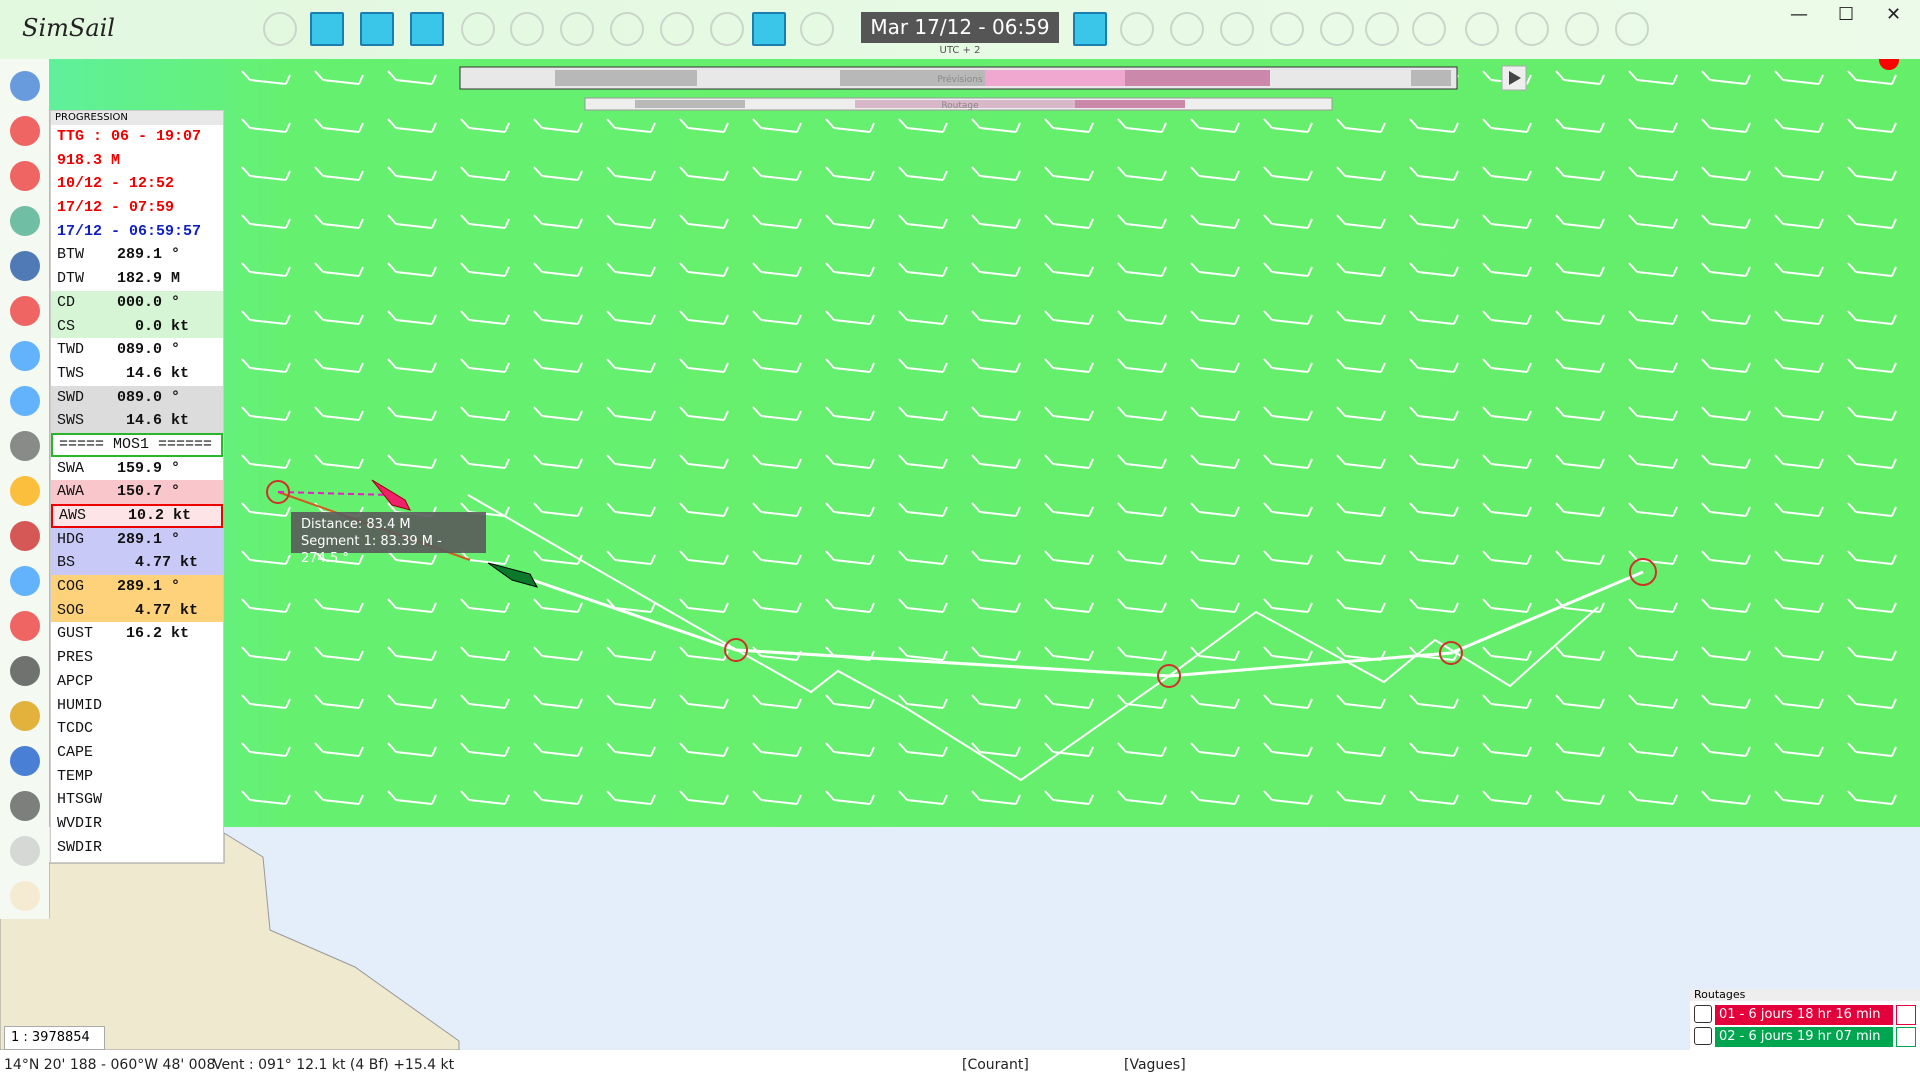 The image size is (1920, 1080). I want to click on waves-toggle: [Vagues], so click(1155, 1065).